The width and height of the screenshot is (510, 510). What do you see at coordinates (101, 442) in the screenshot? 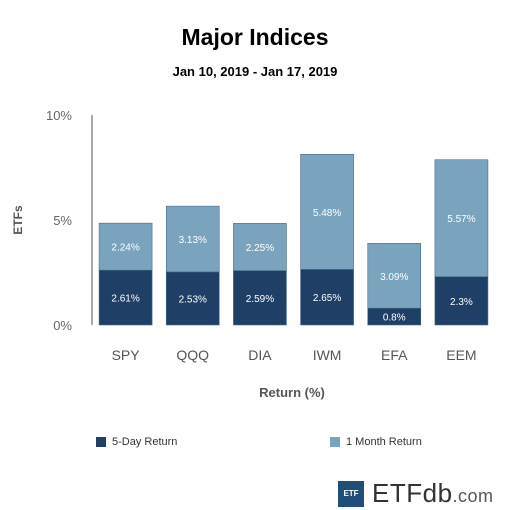
I see `legend-swatch-5day` at bounding box center [101, 442].